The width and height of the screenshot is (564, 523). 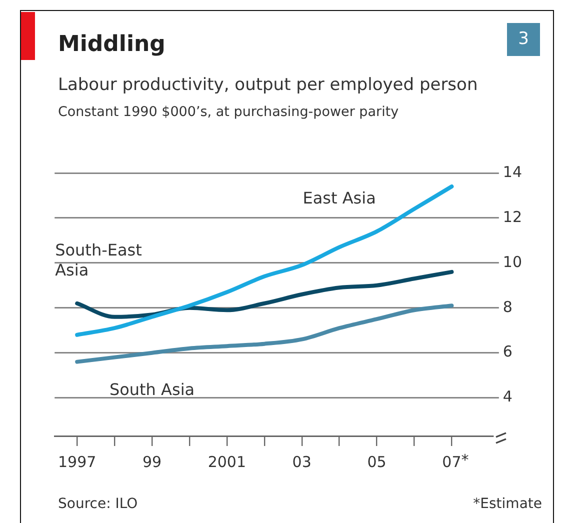 I want to click on y-tick-label: 6, so click(x=507, y=351).